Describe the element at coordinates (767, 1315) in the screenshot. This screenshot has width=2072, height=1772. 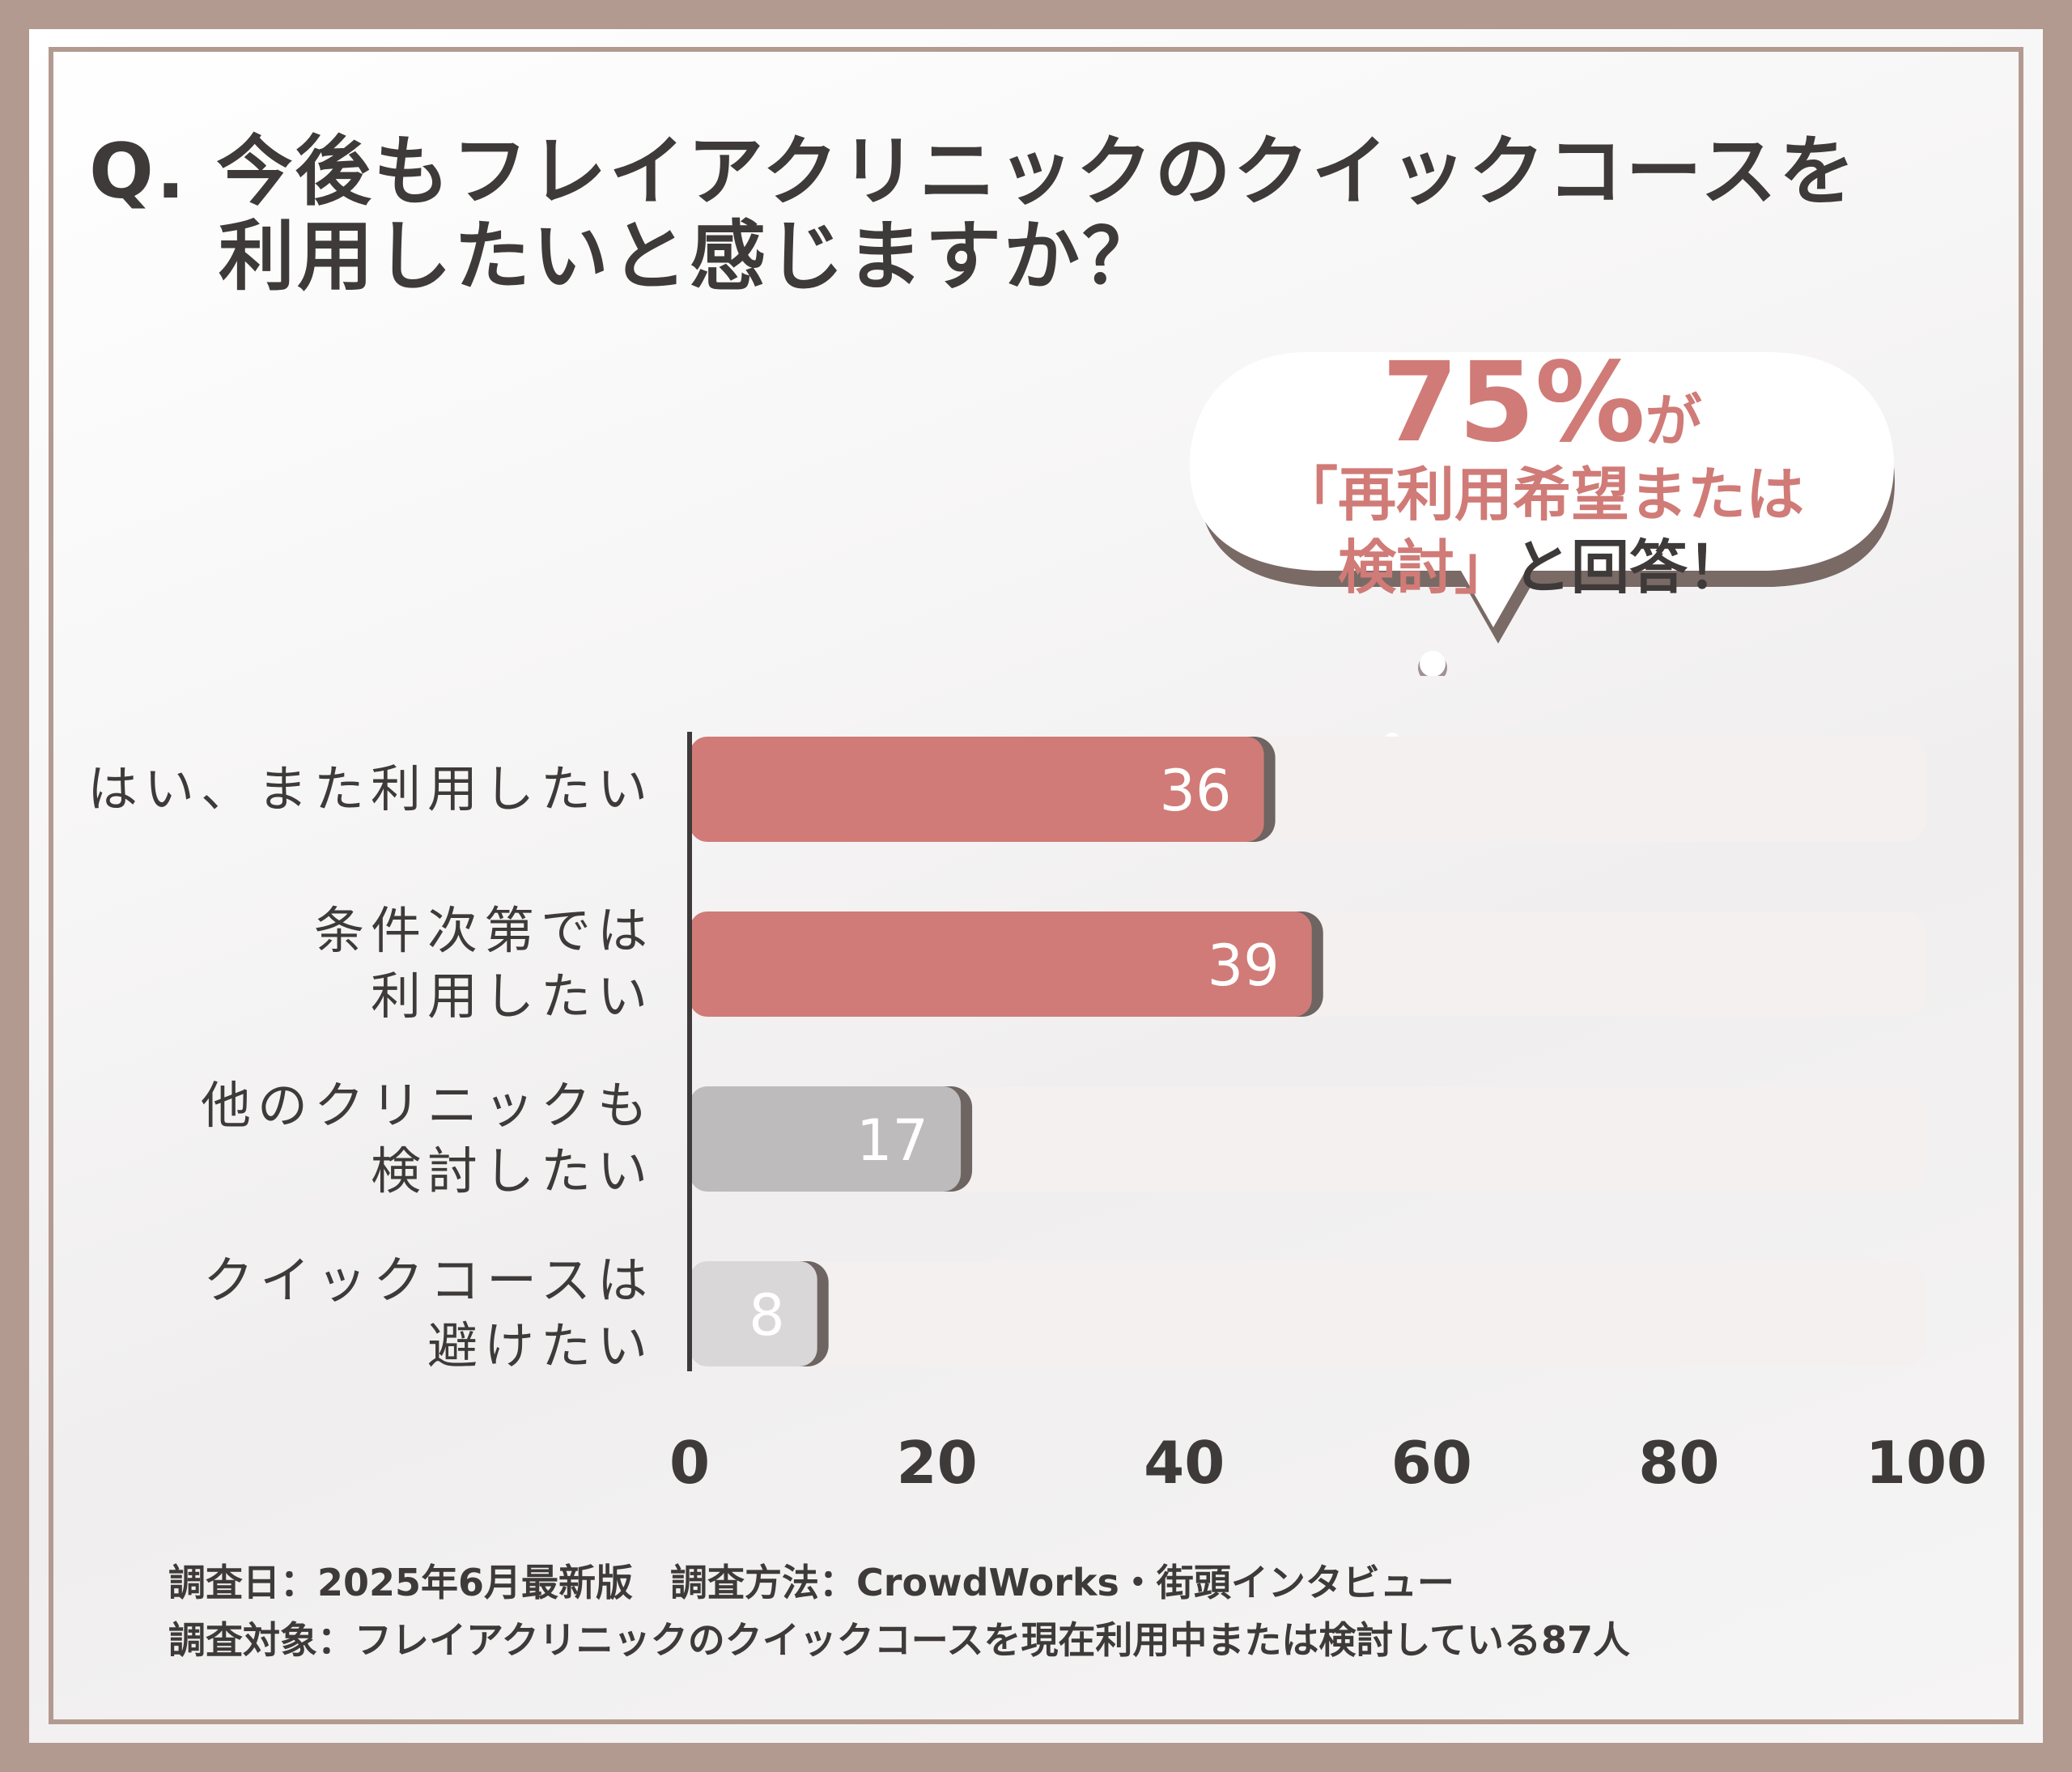
I see `bar-value-label: 8` at that location.